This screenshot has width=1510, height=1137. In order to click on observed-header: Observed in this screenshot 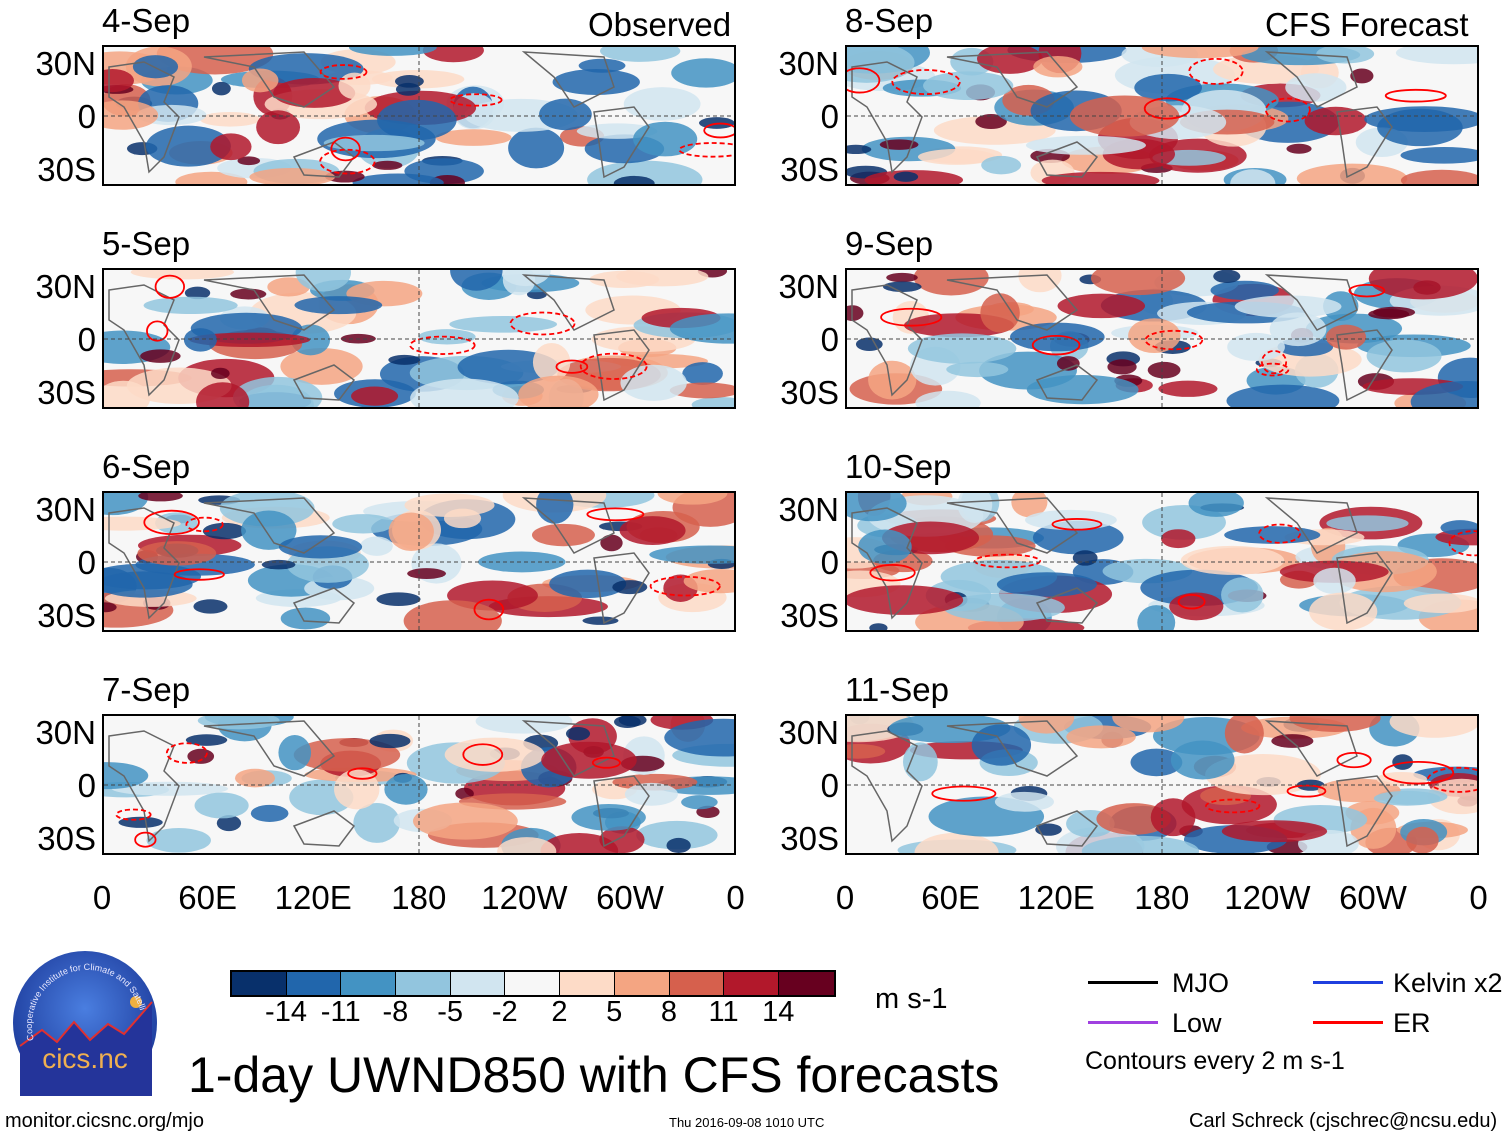, I will do `click(660, 24)`.